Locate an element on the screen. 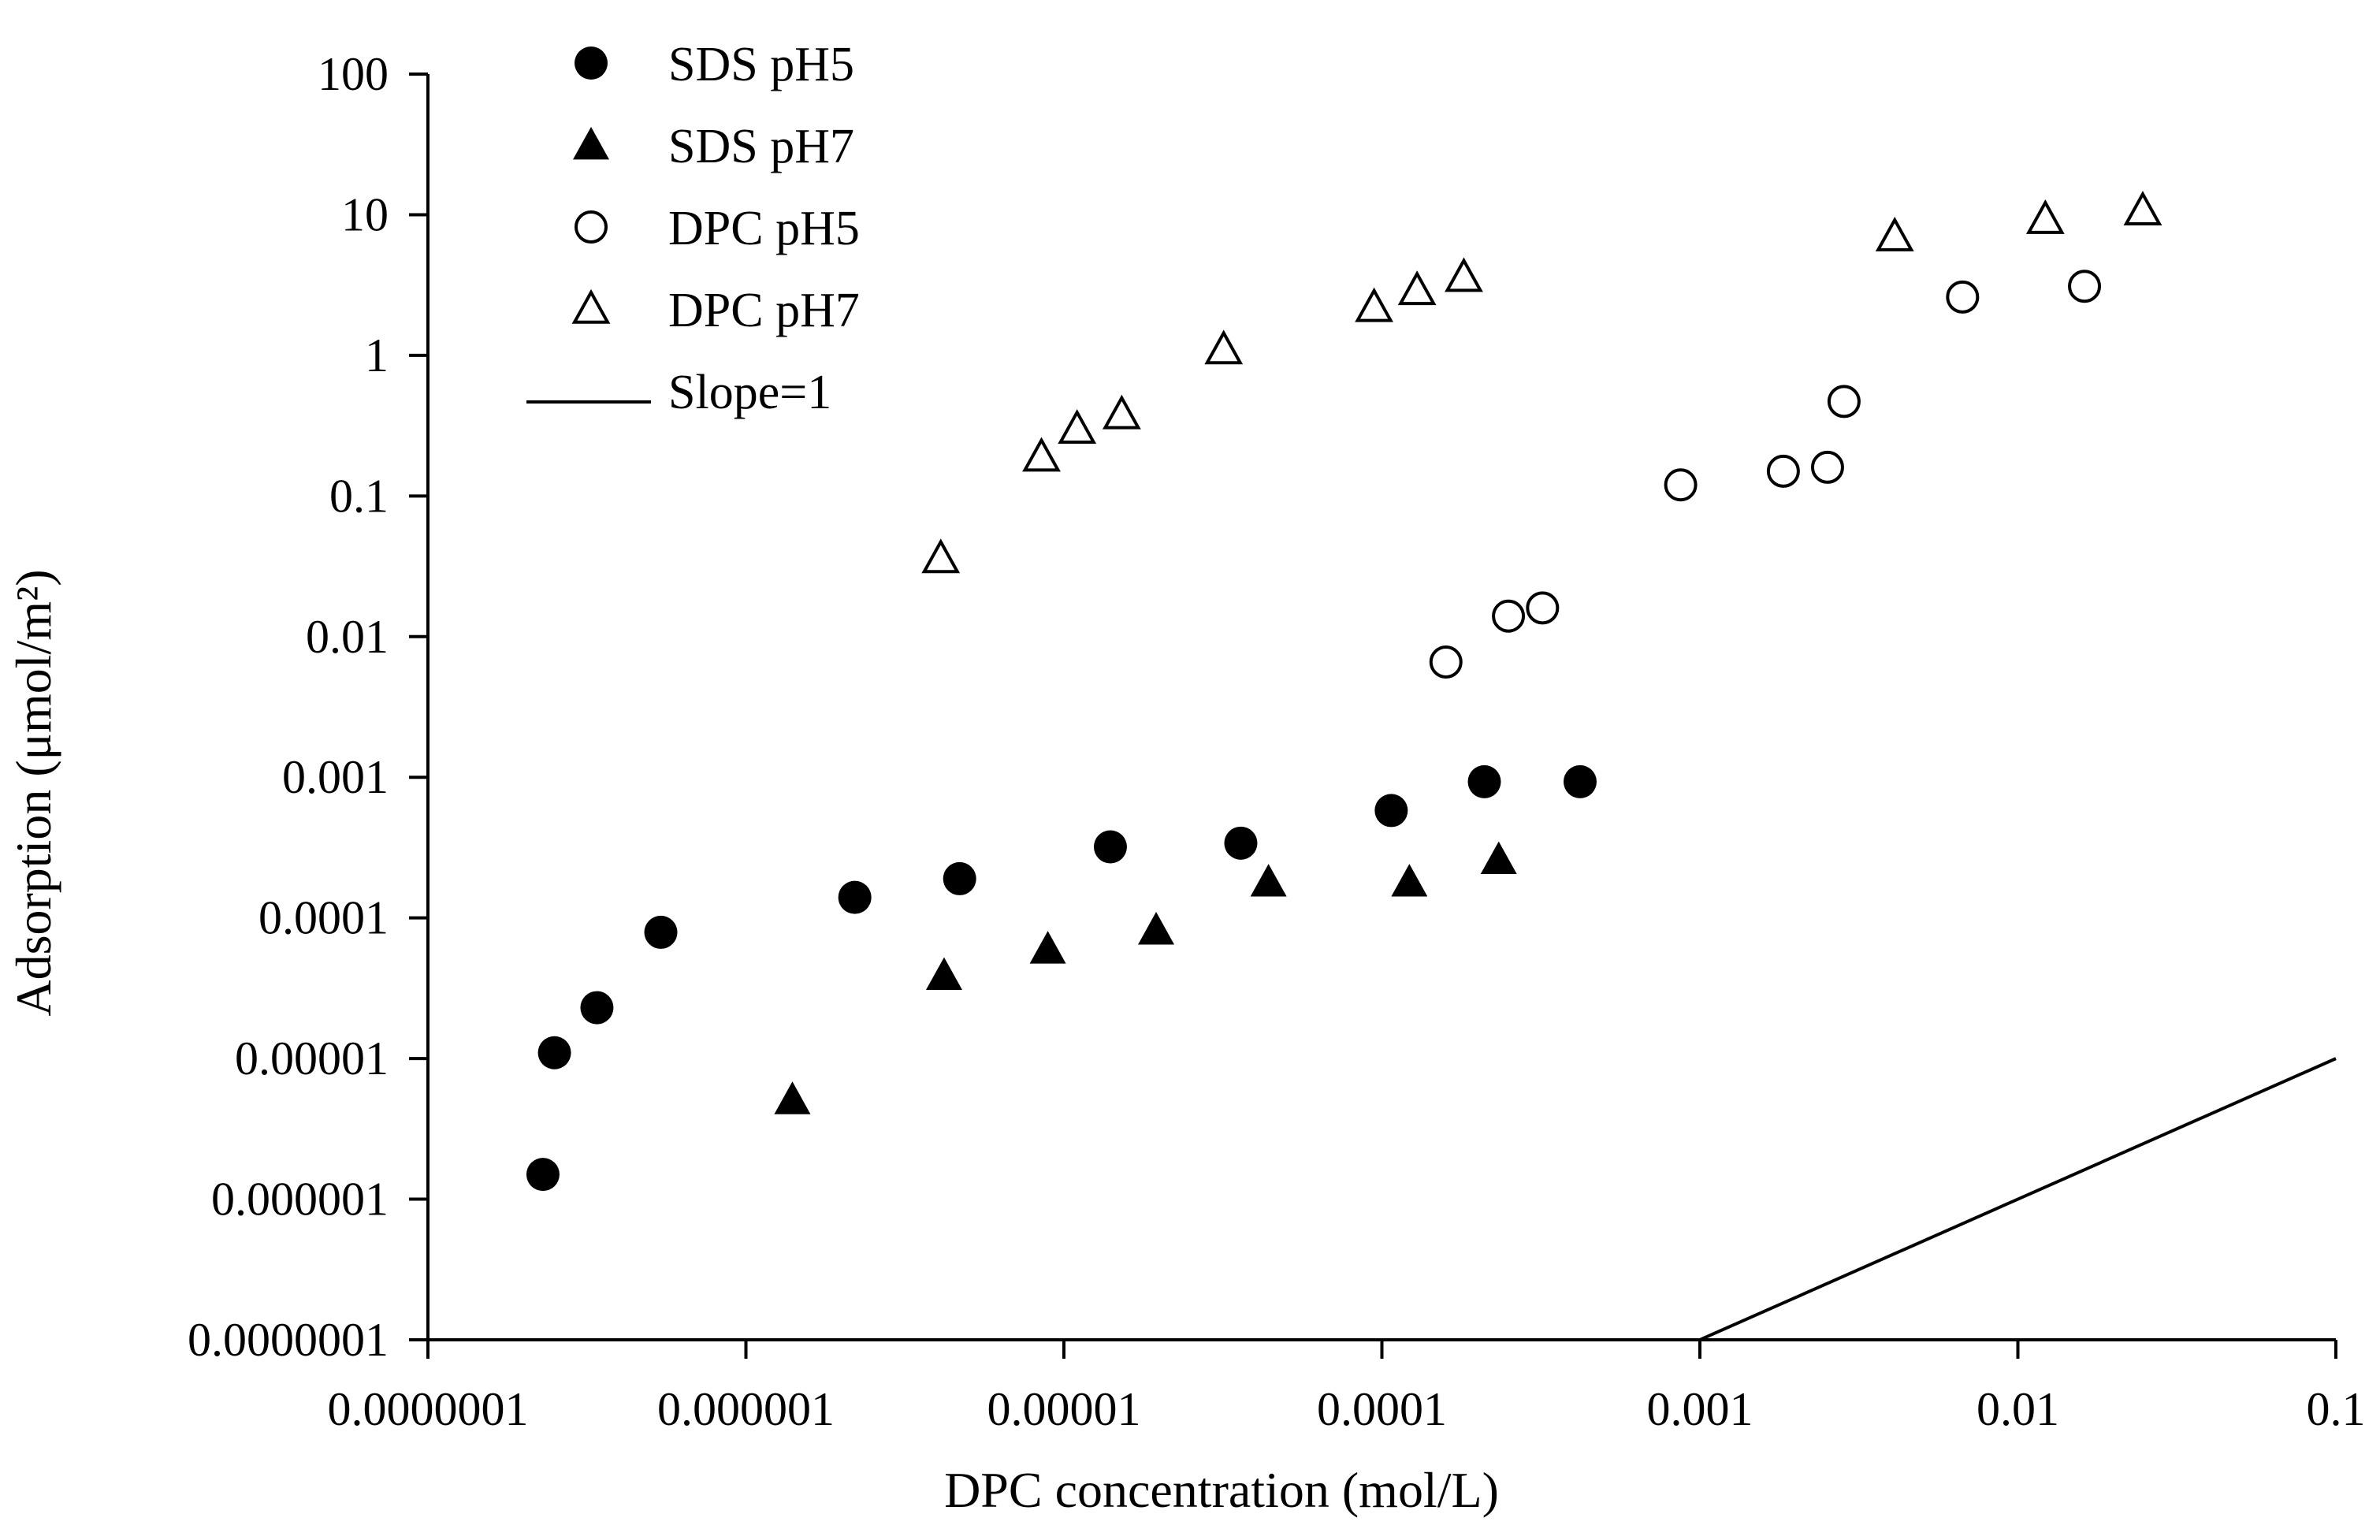 The height and width of the screenshot is (1540, 2380). legend-item-slope-1: Slope=1 is located at coordinates (678, 392).